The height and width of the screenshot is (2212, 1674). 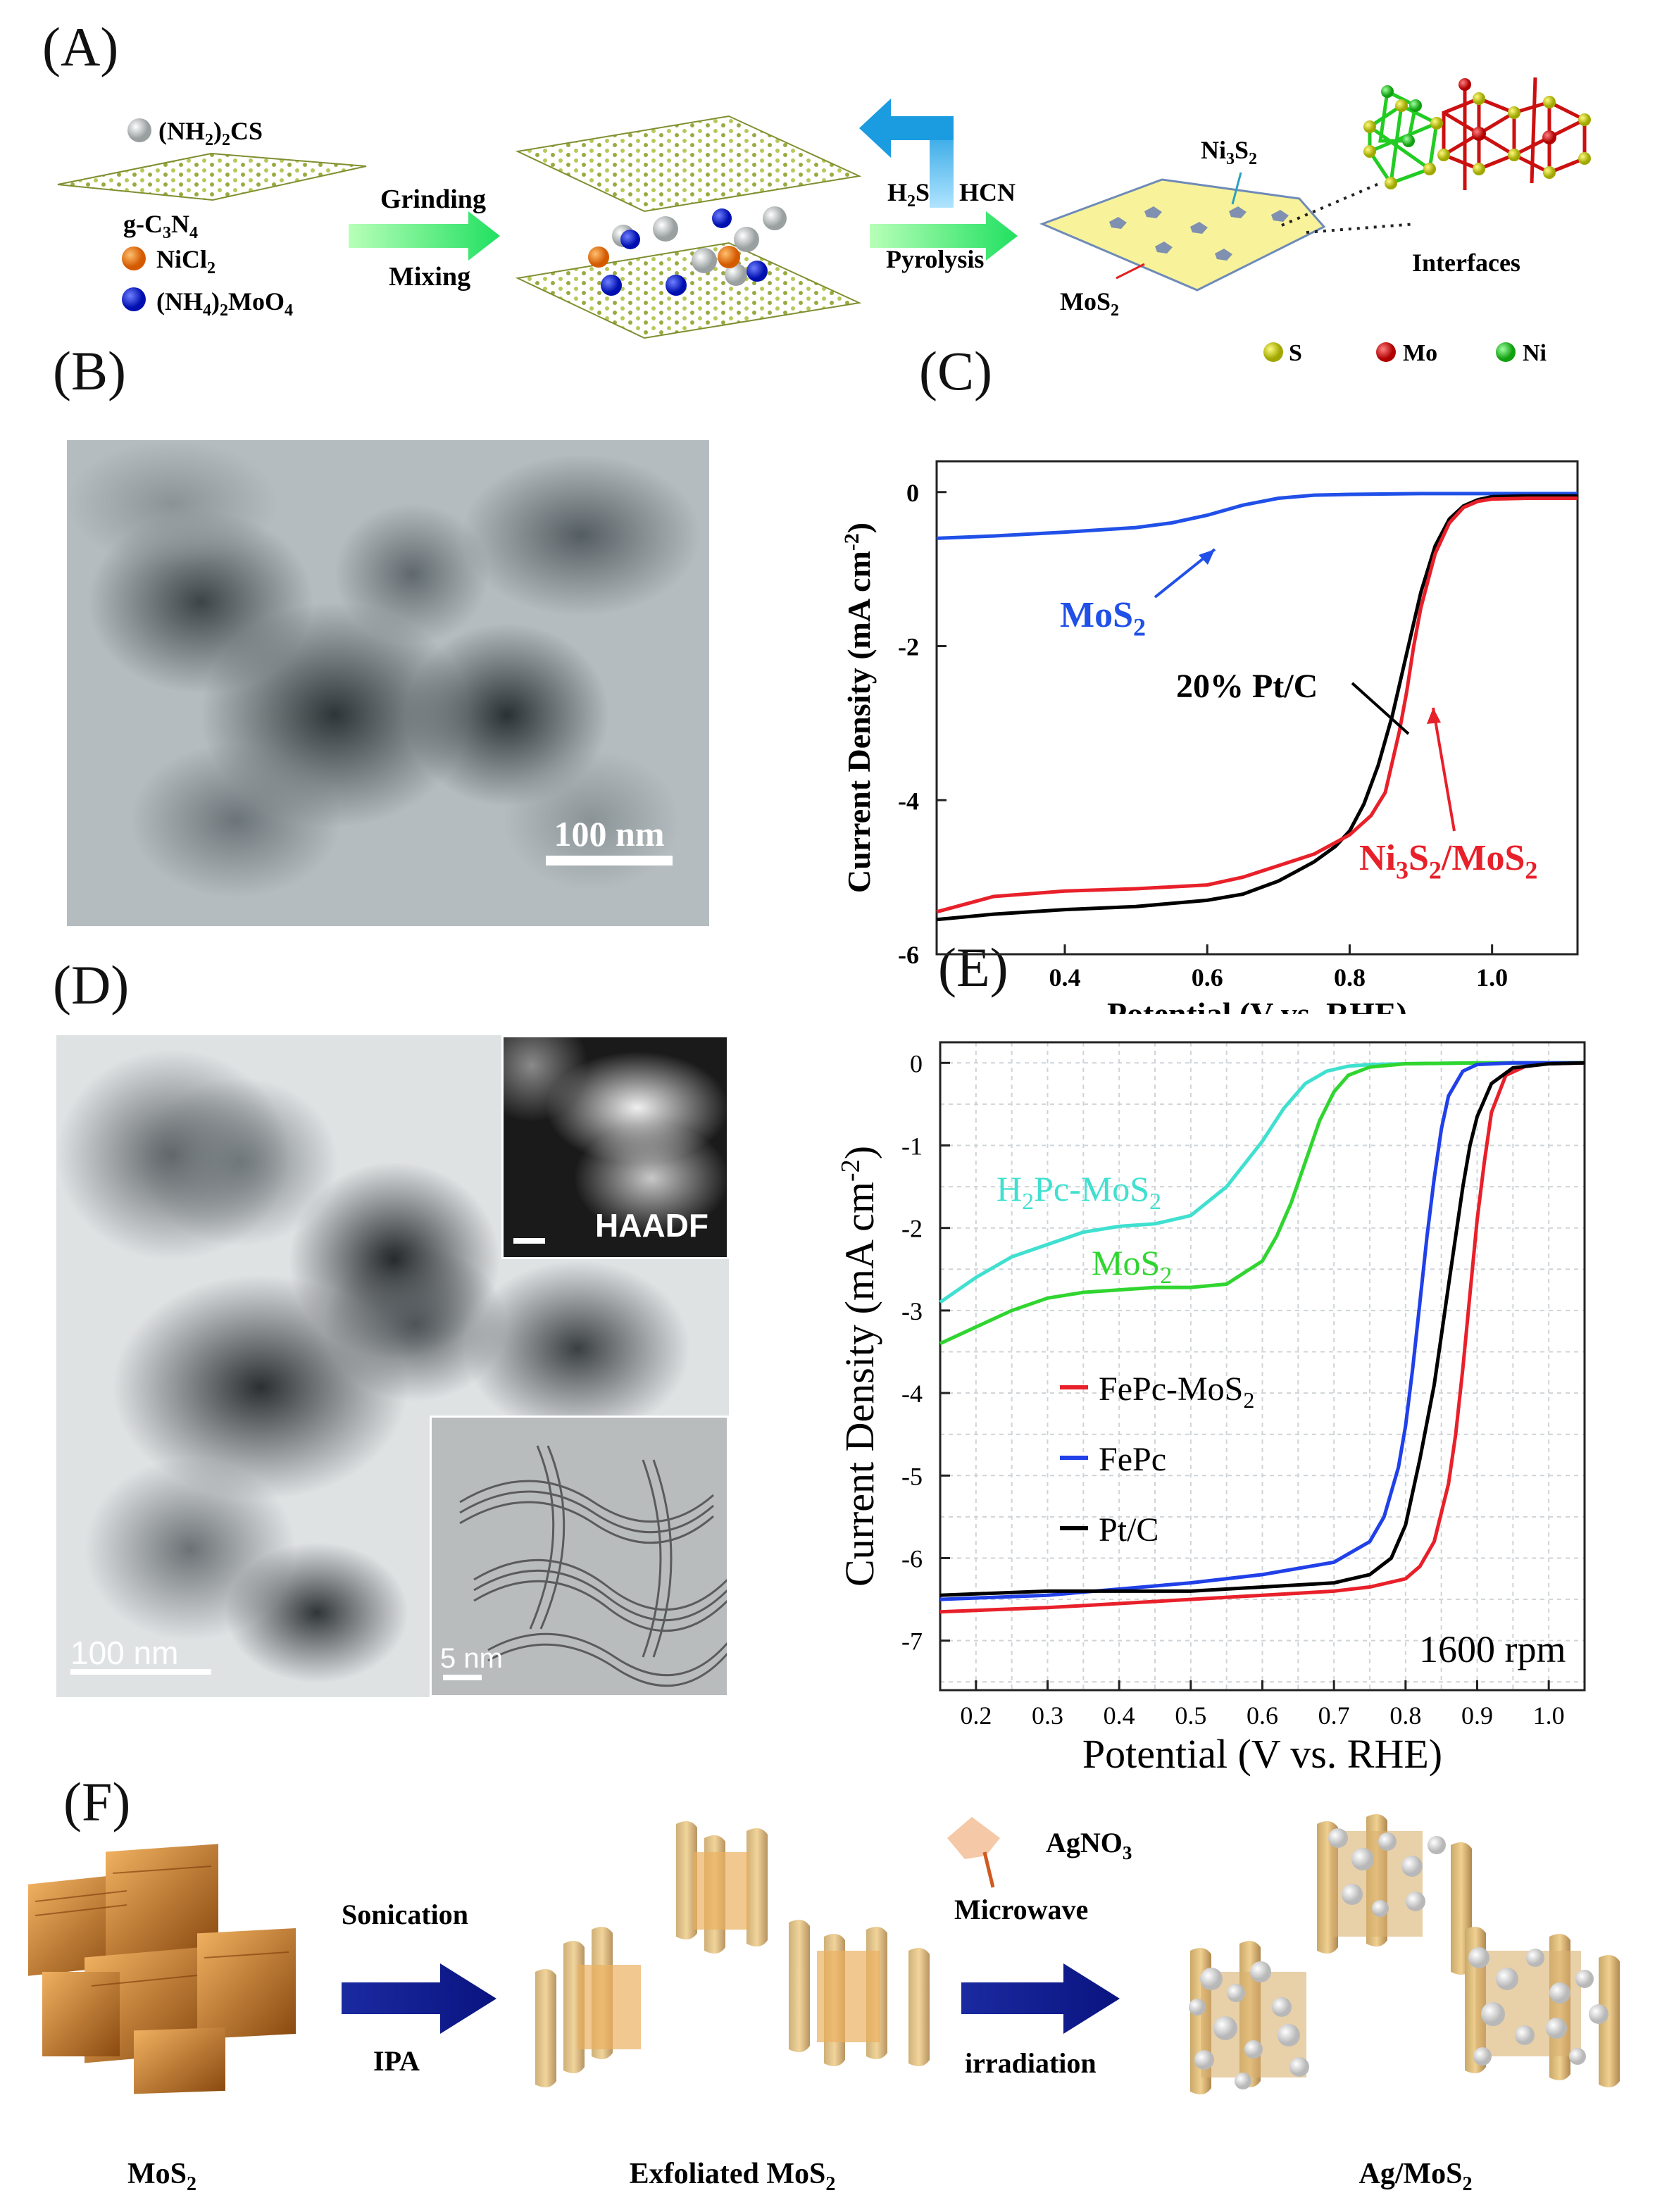 What do you see at coordinates (1176, 1391) in the screenshot?
I see `legend-label-0: FePc-MoS2` at bounding box center [1176, 1391].